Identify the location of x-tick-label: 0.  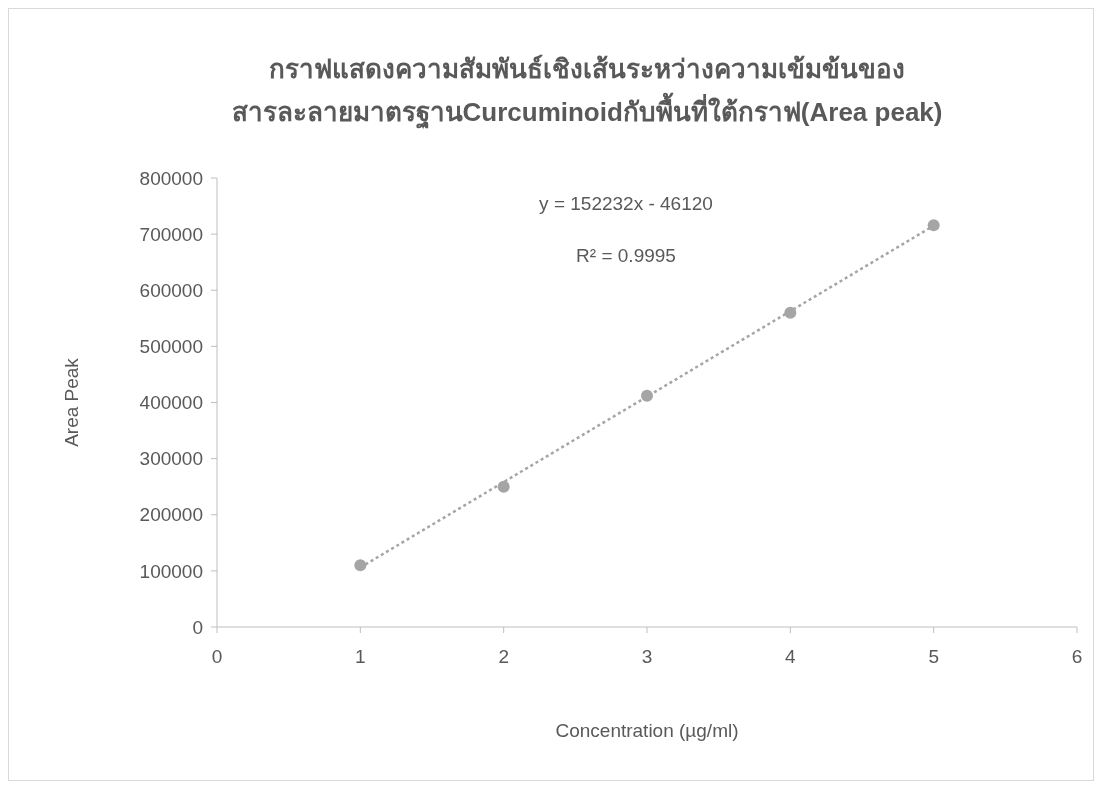
(217, 656).